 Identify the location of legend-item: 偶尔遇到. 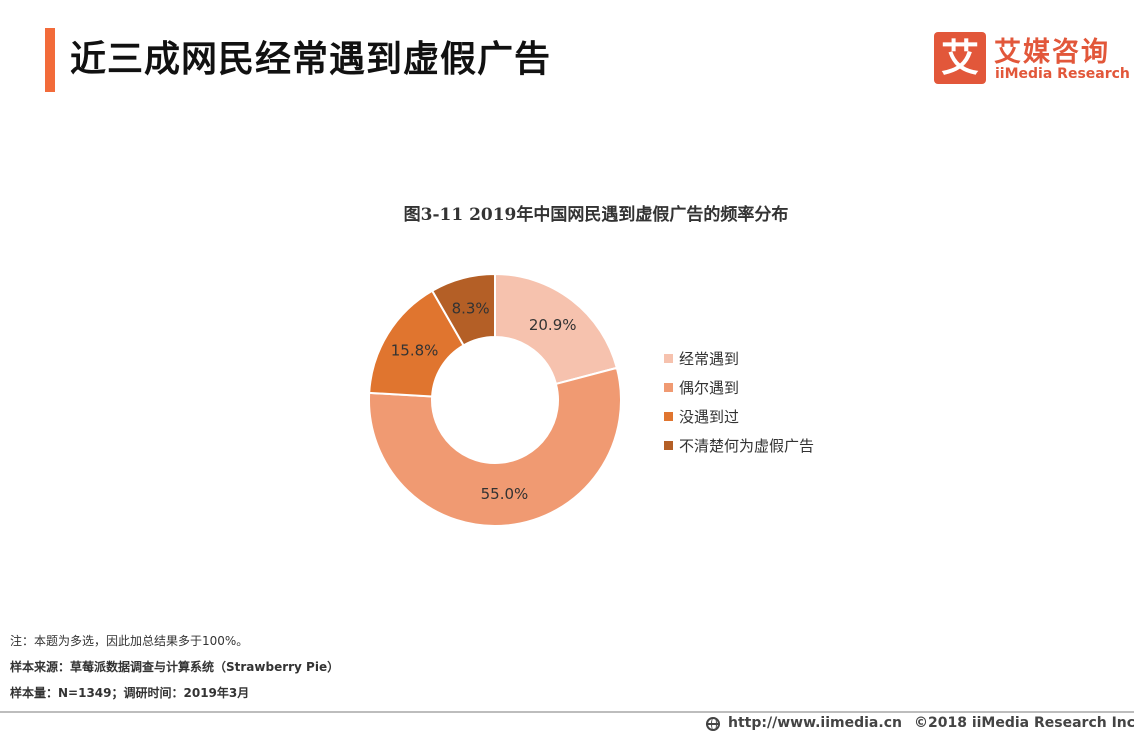
(739, 387).